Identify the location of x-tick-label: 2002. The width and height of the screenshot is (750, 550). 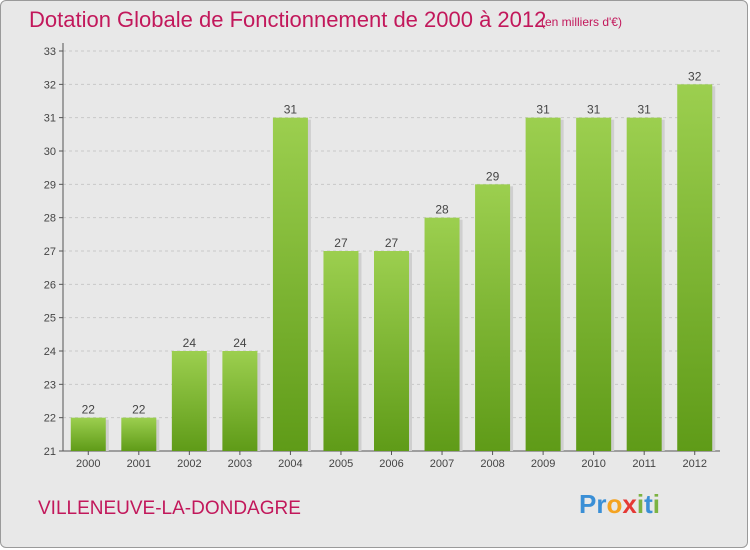
(189, 464).